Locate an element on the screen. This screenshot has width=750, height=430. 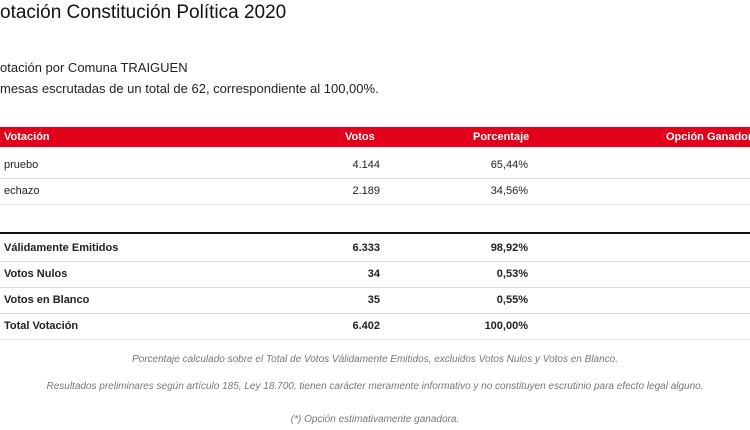
table-cell: 98,92% is located at coordinates (509, 248).